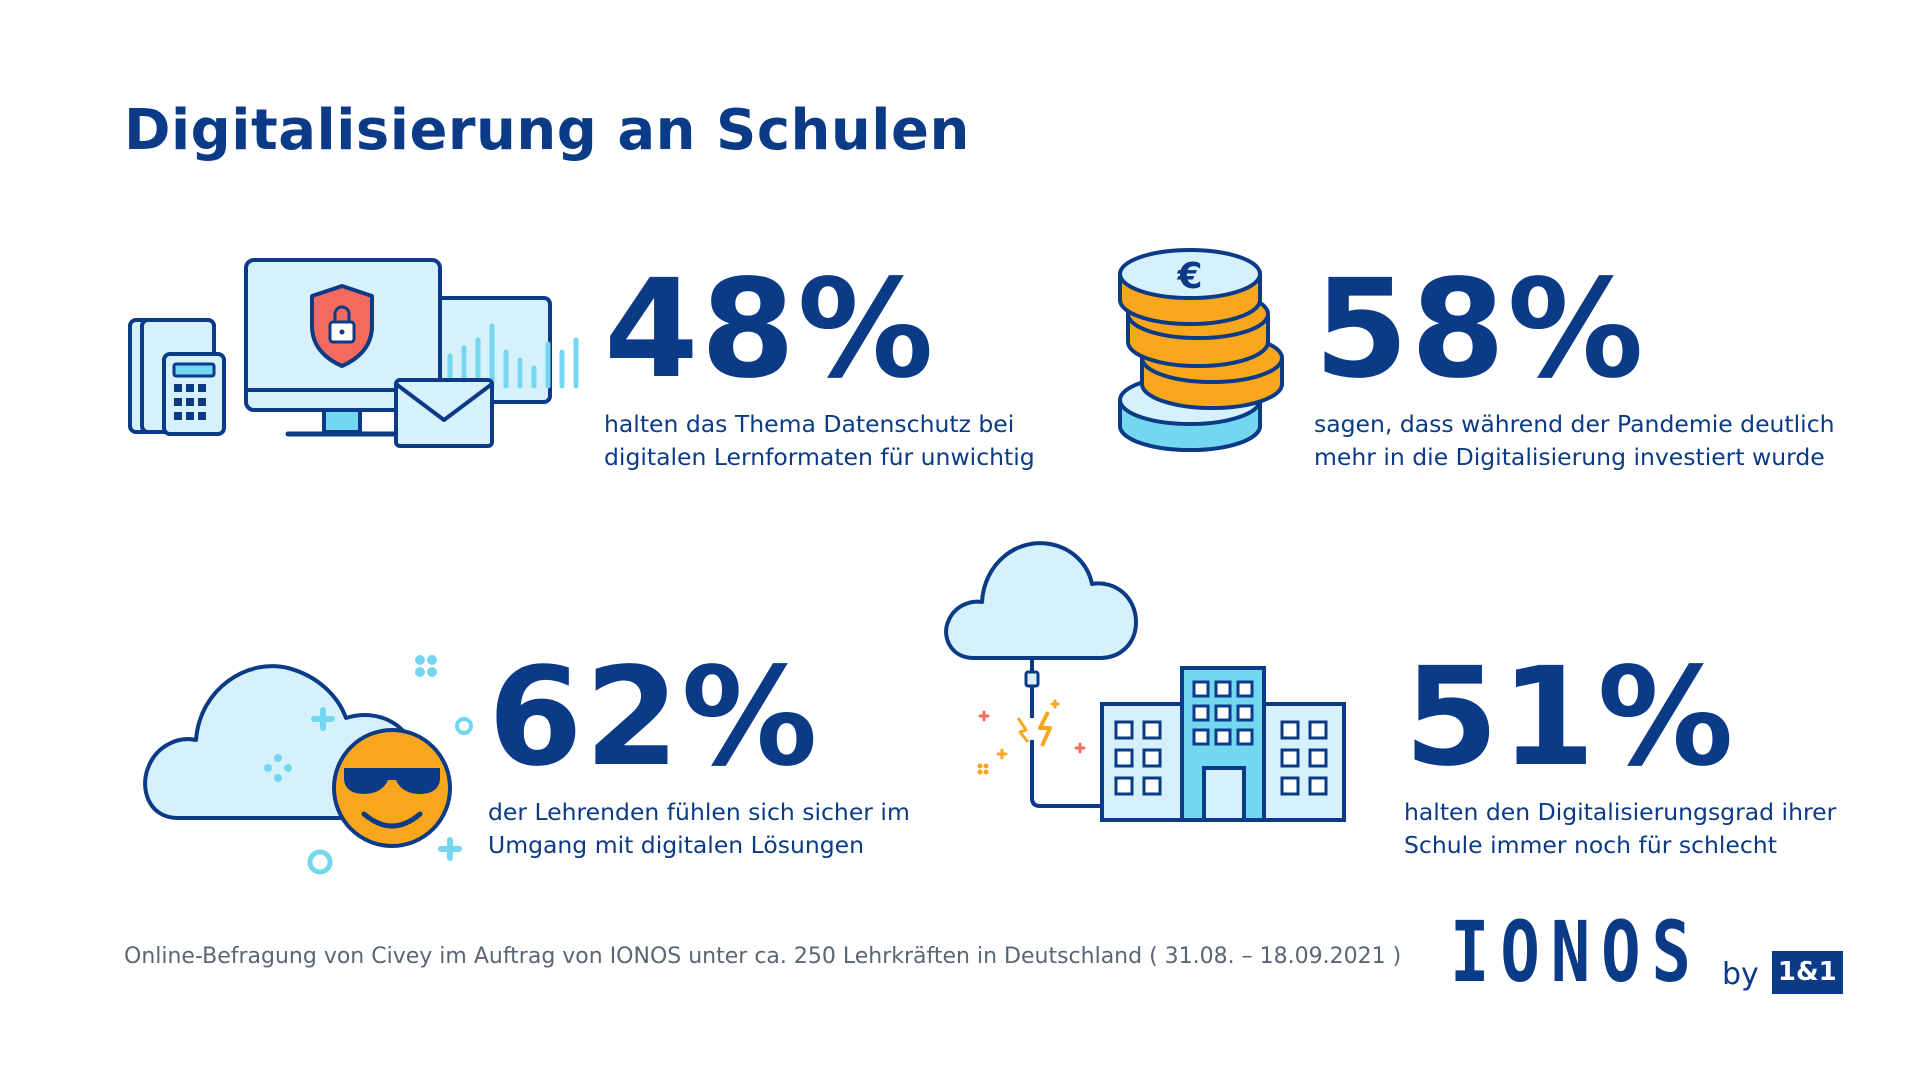 The height and width of the screenshot is (1080, 1920). What do you see at coordinates (547, 130) in the screenshot?
I see `page-title: Digitalisierung an Schulen` at bounding box center [547, 130].